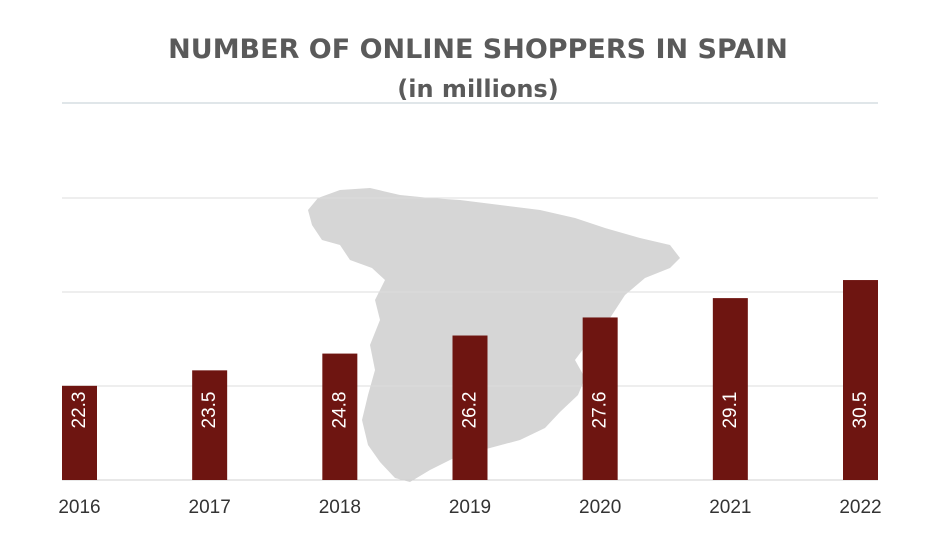 This screenshot has width=942, height=550. I want to click on bar-2022, so click(860, 380).